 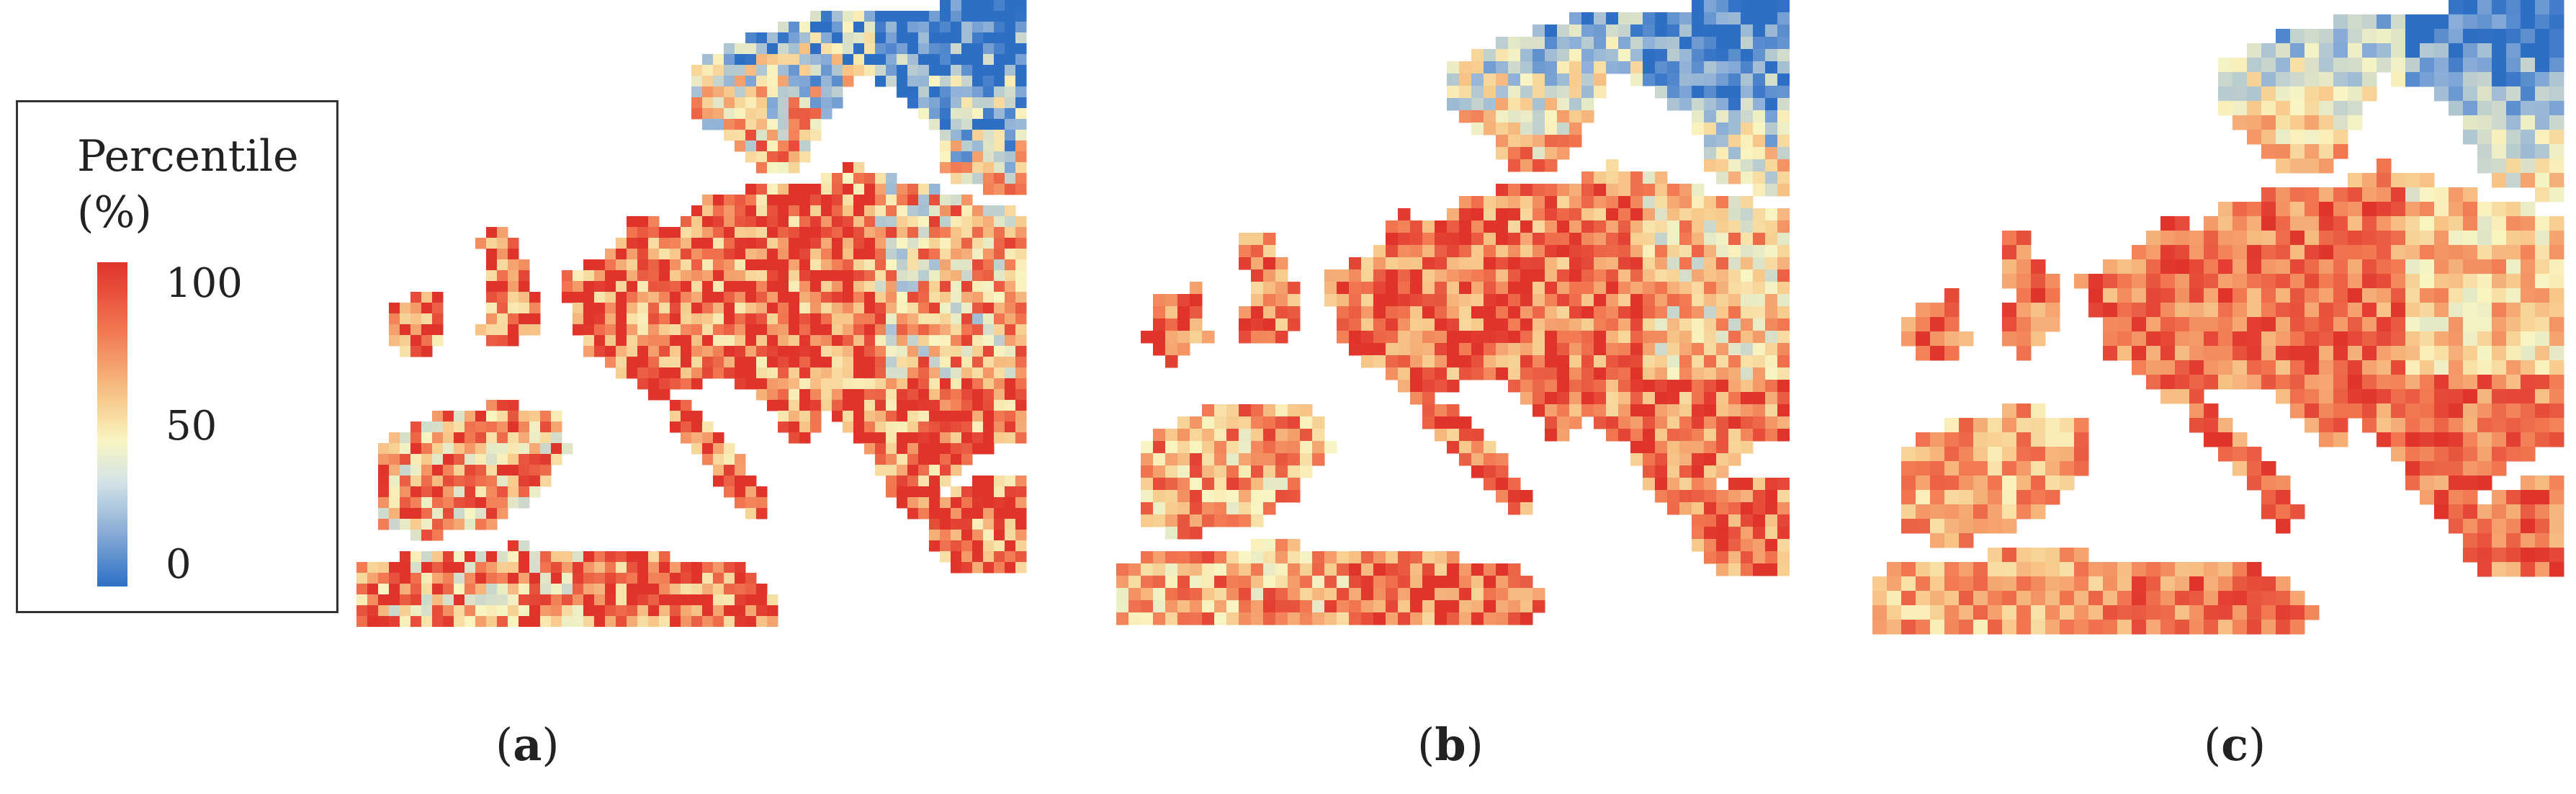 I want to click on legend-tick-50: 50, so click(x=191, y=426).